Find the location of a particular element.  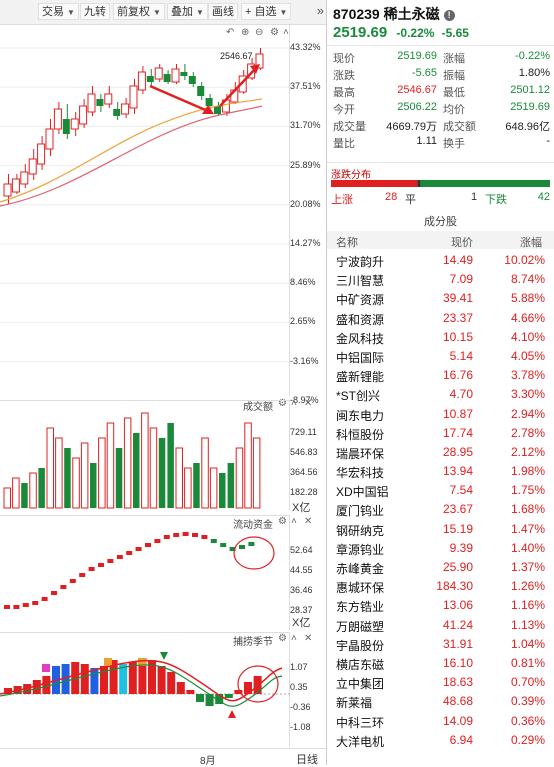

info-icon: ! is located at coordinates (449, 15).